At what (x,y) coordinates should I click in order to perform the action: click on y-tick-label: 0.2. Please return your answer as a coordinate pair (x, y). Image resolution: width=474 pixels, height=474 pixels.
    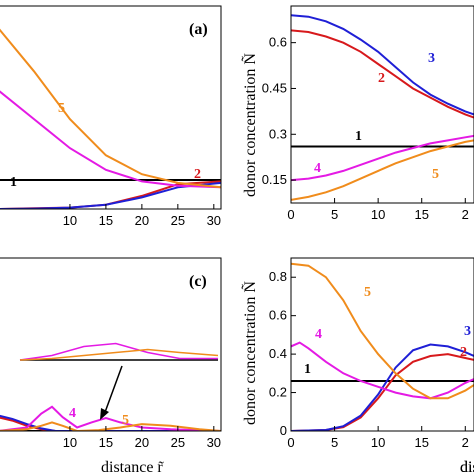
    Looking at the image, I should click on (278, 392).